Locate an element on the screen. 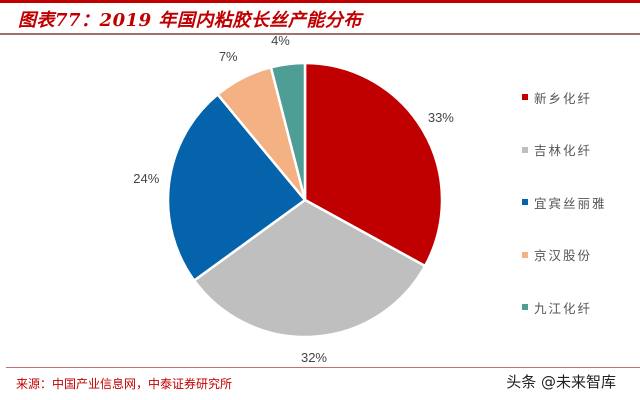  legend-label: 吉林化纤 is located at coordinates (563, 150).